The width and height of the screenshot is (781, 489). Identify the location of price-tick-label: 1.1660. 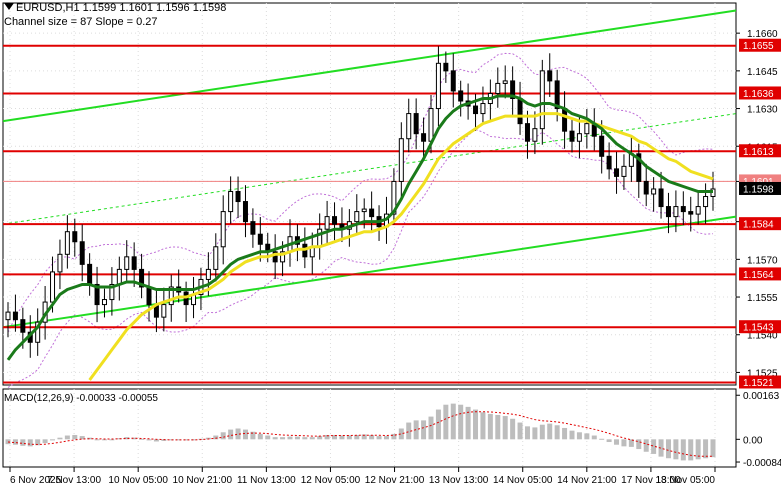
(762, 34).